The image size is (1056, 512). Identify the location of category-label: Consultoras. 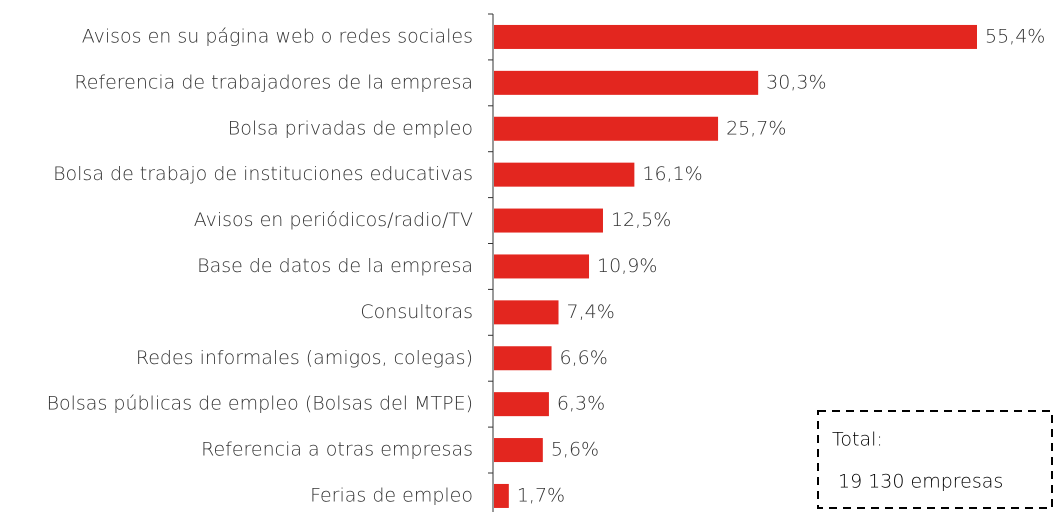
(416, 312).